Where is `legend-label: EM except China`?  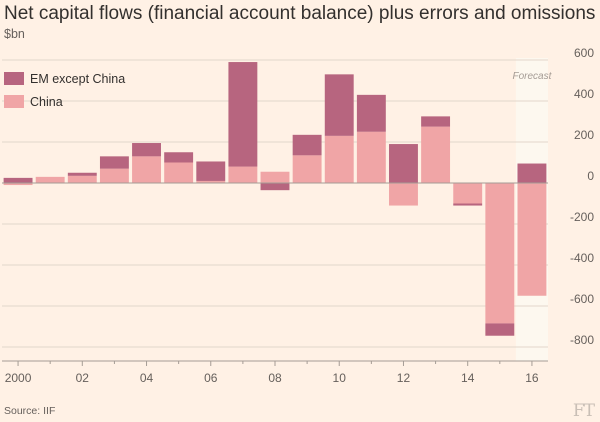 legend-label: EM except China is located at coordinates (77, 79).